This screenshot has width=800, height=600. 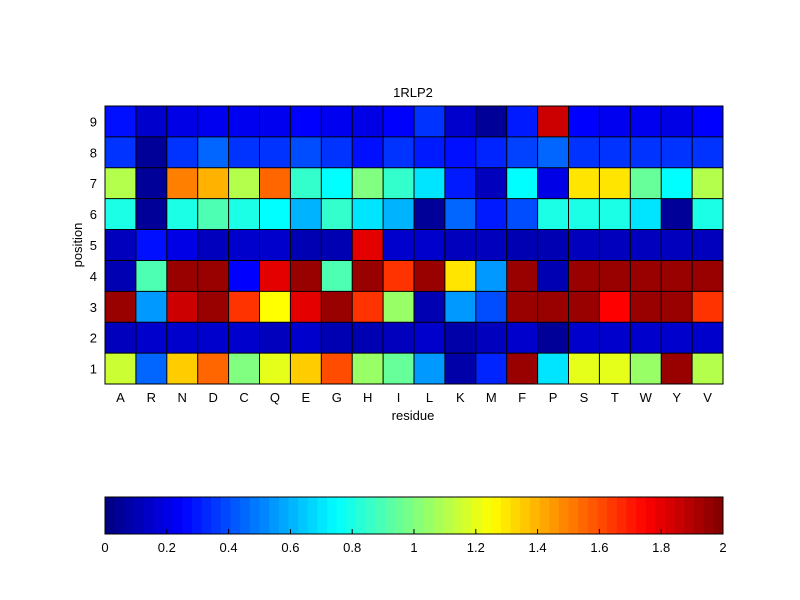 I want to click on x-tick-label: G, so click(x=337, y=397).